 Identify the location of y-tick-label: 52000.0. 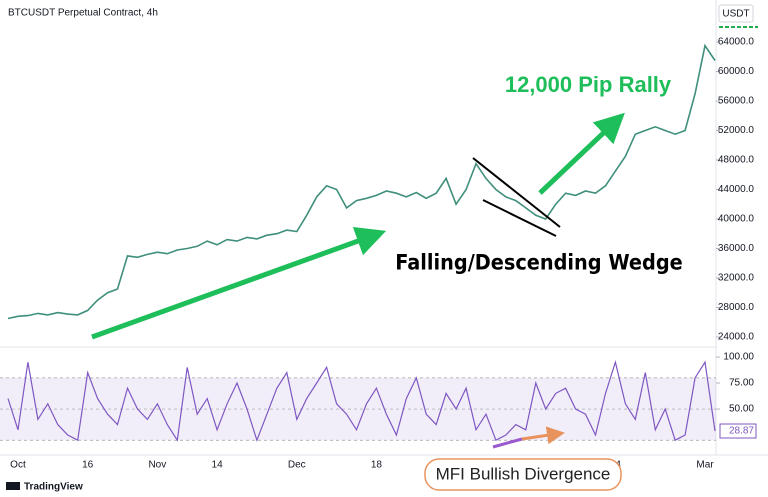
(736, 130).